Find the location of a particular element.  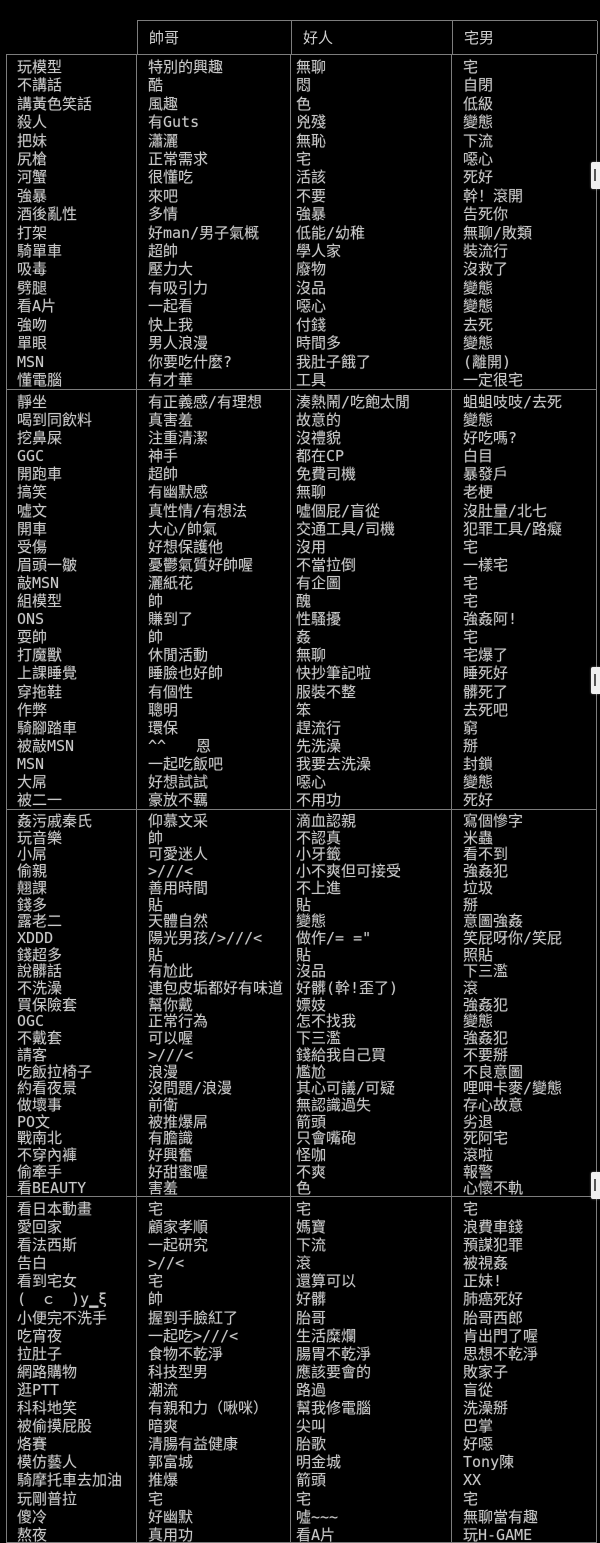

reaction-item: 白目 is located at coordinates (478, 456).